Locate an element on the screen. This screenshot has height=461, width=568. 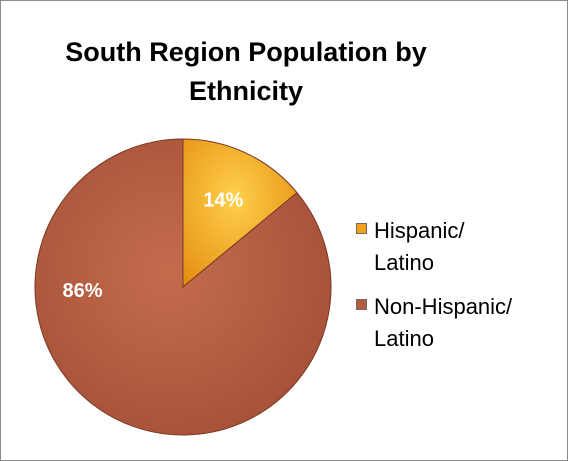
chart-title: South Region Population by Ethnicity is located at coordinates (246, 71).